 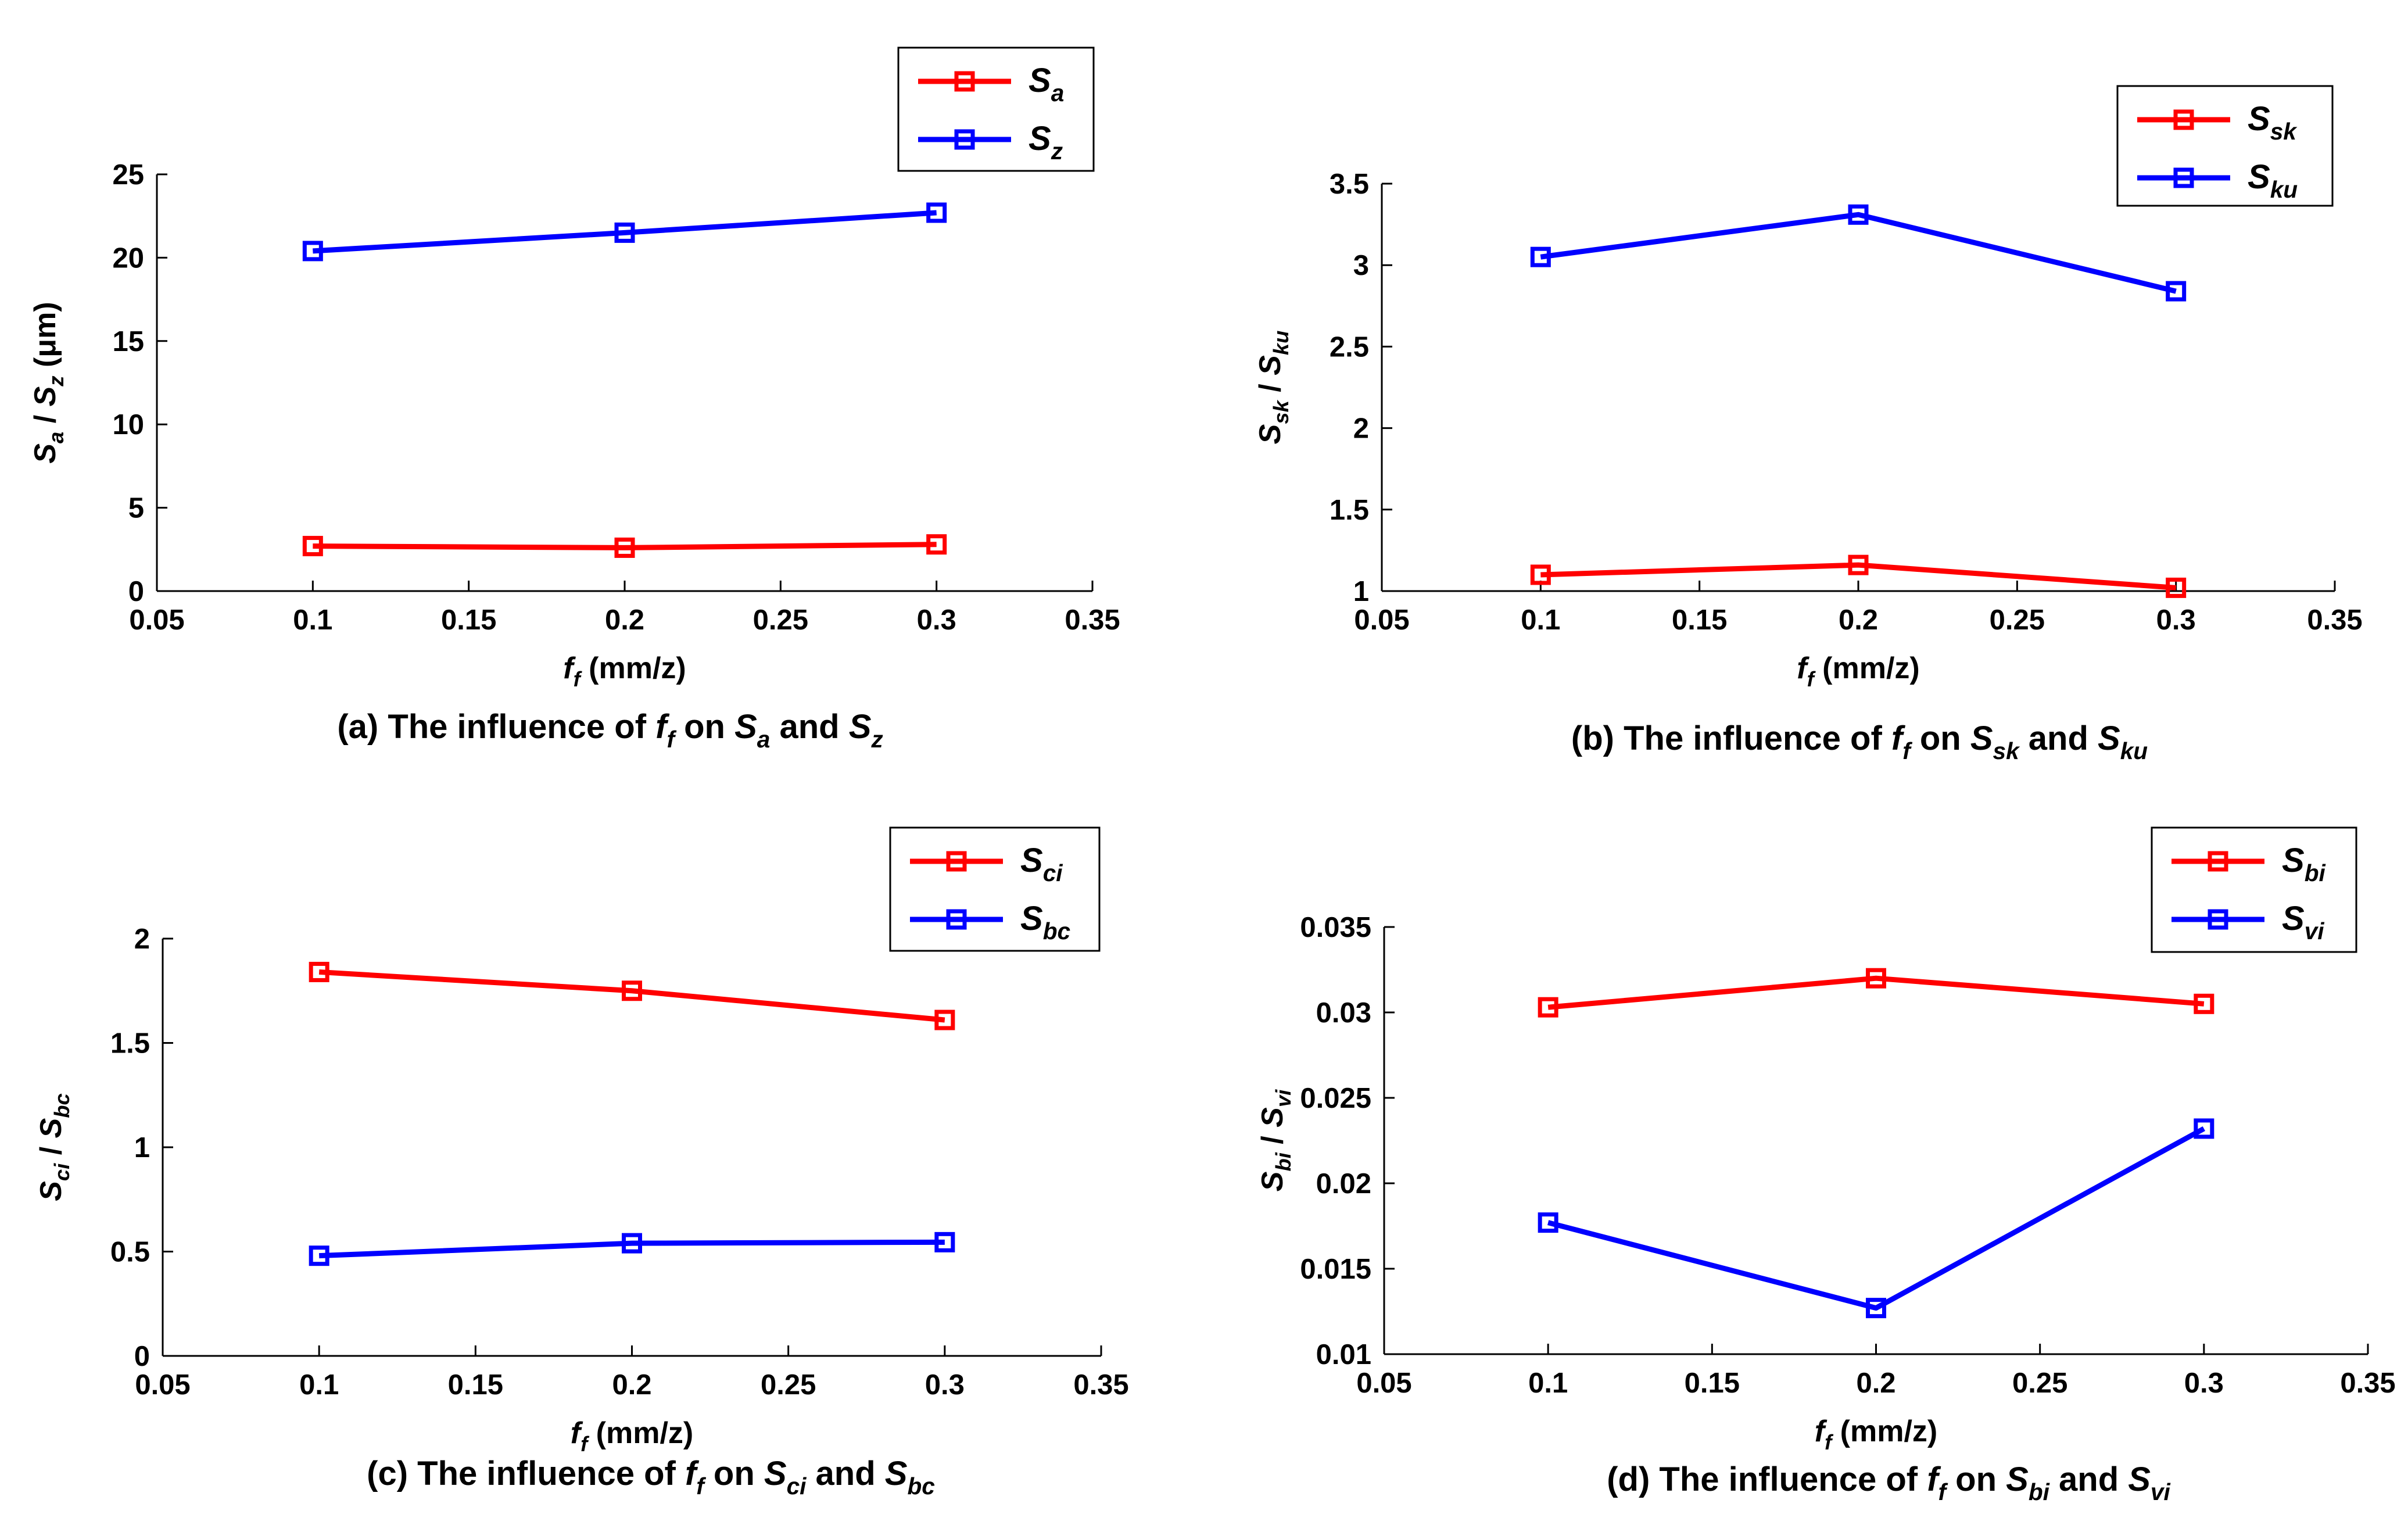 What do you see at coordinates (1876, 992) in the screenshot?
I see `series-line-Sbi` at bounding box center [1876, 992].